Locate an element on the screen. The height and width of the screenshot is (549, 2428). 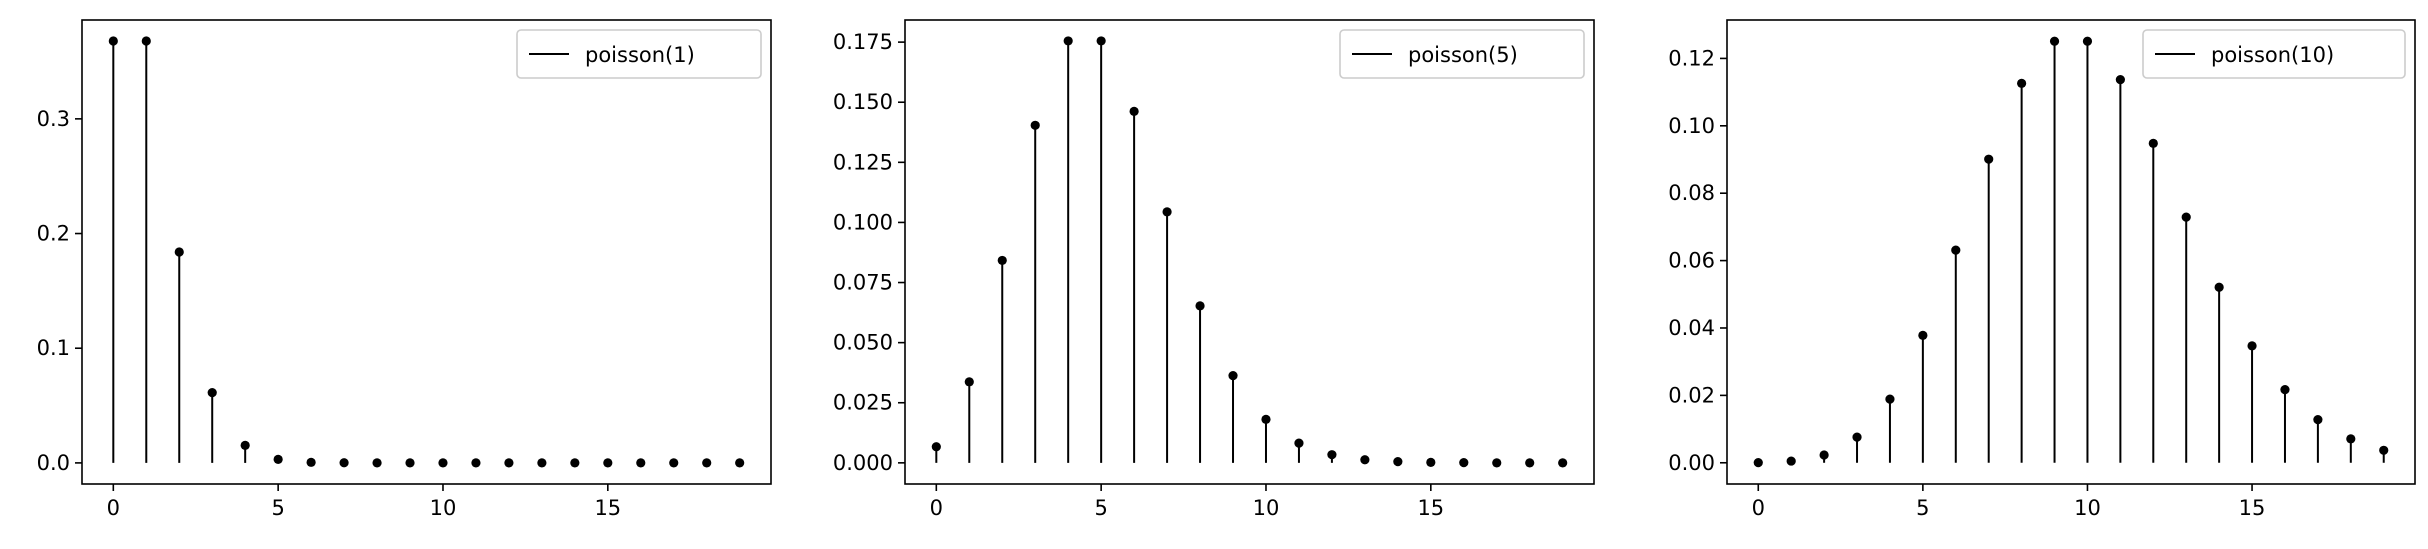
legend-label: poisson(5) is located at coordinates (1463, 55).